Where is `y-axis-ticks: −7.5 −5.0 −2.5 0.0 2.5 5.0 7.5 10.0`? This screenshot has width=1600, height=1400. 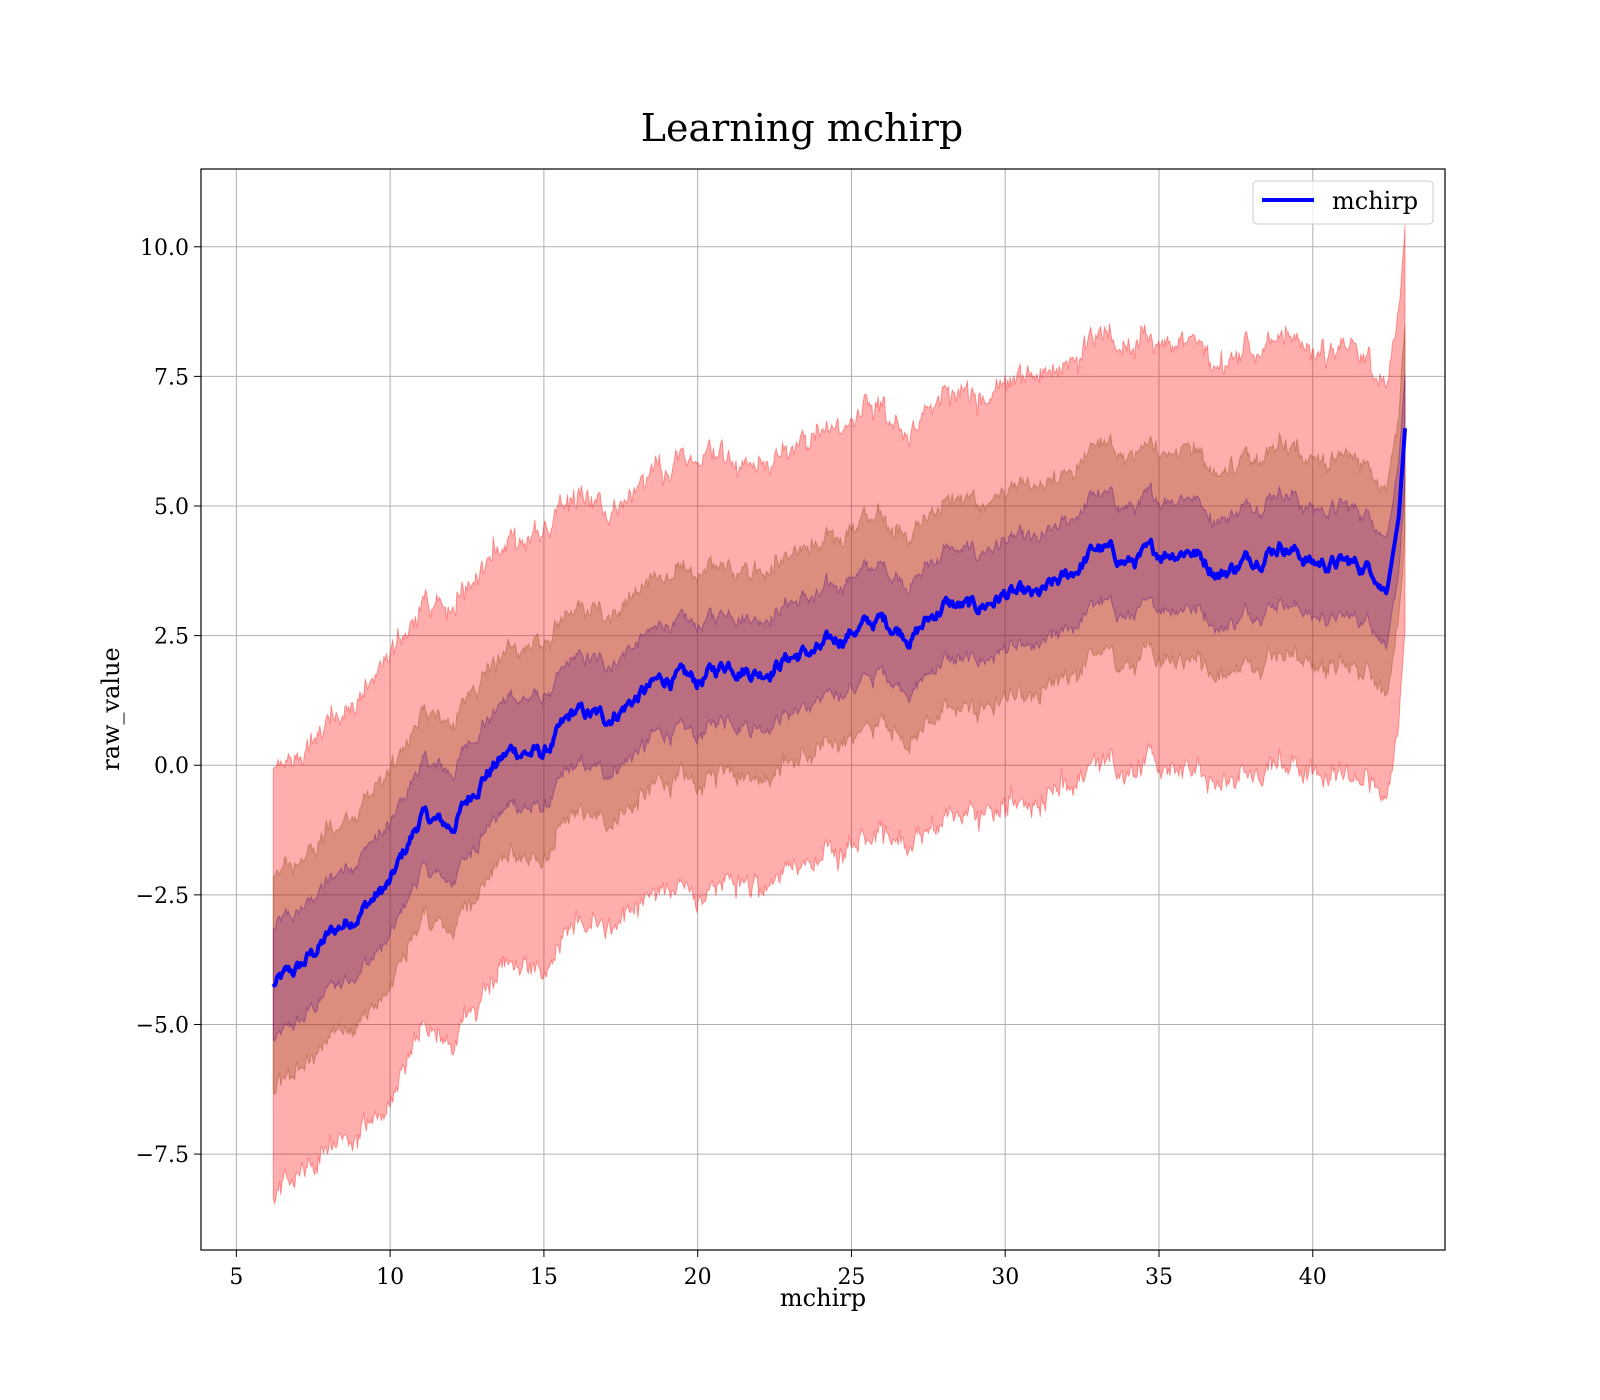 y-axis-ticks: −7.5 −5.0 −2.5 0.0 2.5 5.0 7.5 10.0 is located at coordinates (168, 702).